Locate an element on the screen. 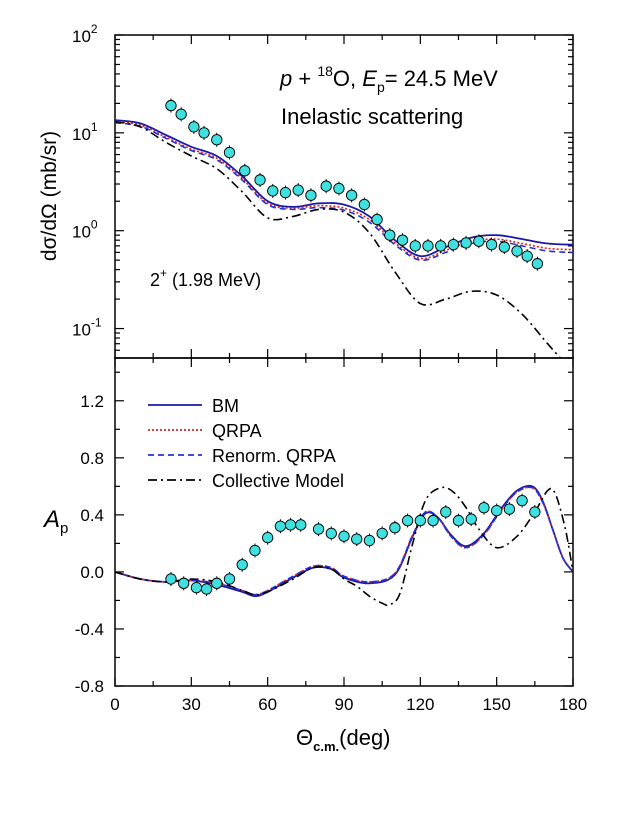 The width and height of the screenshot is (631, 817). ap-main: A is located at coordinates (51, 519).